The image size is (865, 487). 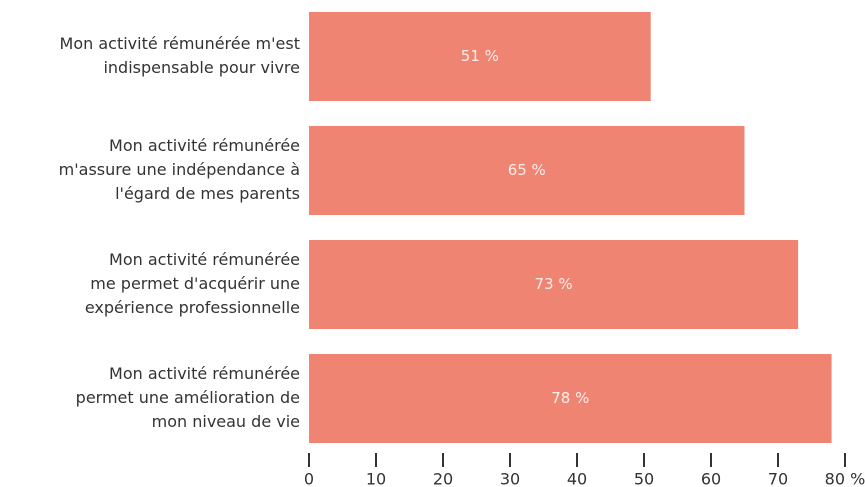 I want to click on x-tick-label: 80 %, so click(x=845, y=478).